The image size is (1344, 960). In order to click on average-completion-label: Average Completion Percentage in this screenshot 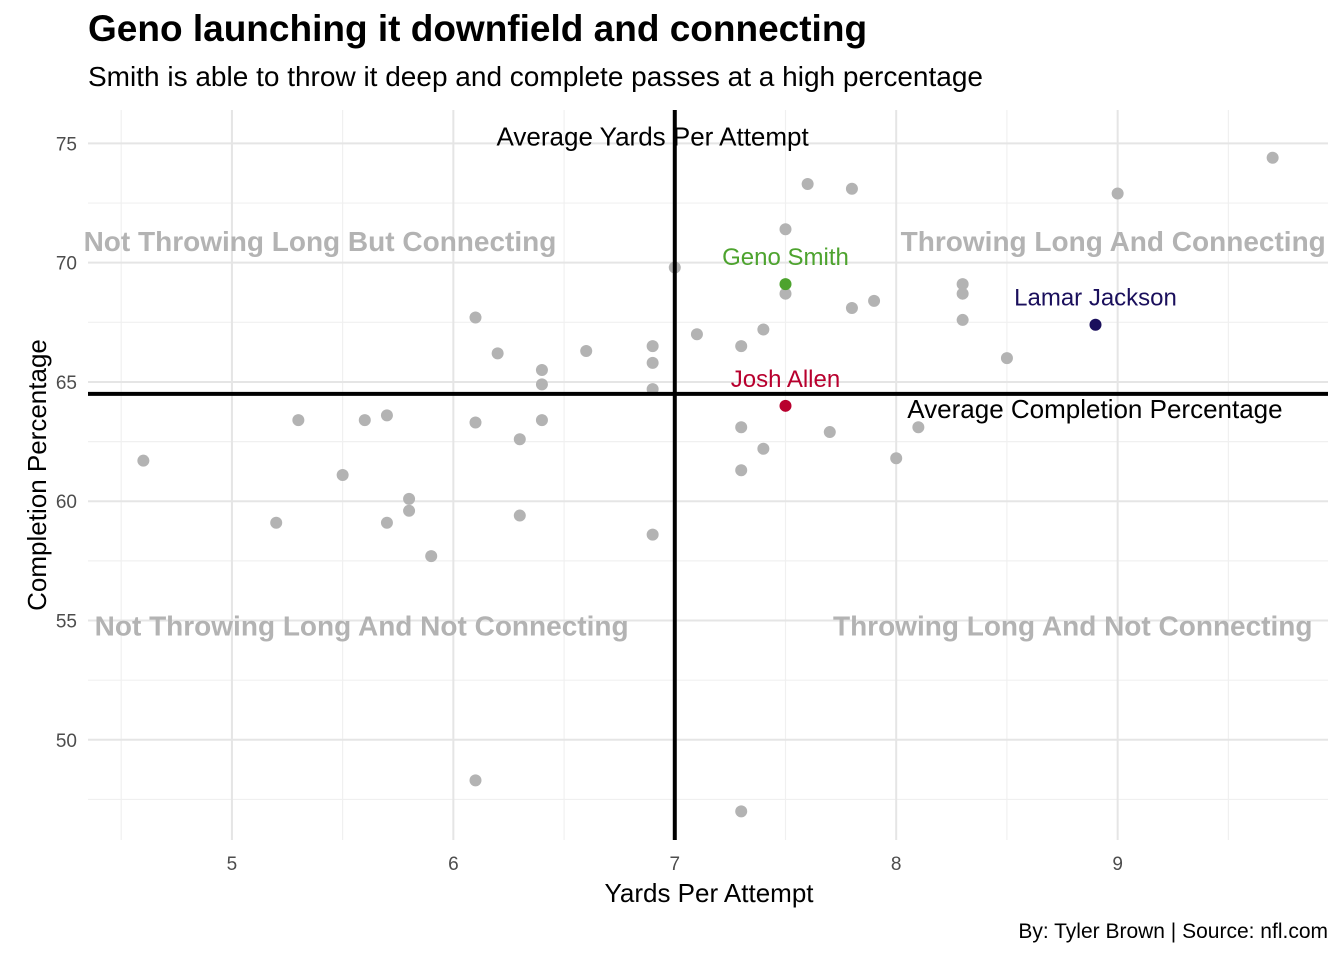, I will do `click(1094, 409)`.